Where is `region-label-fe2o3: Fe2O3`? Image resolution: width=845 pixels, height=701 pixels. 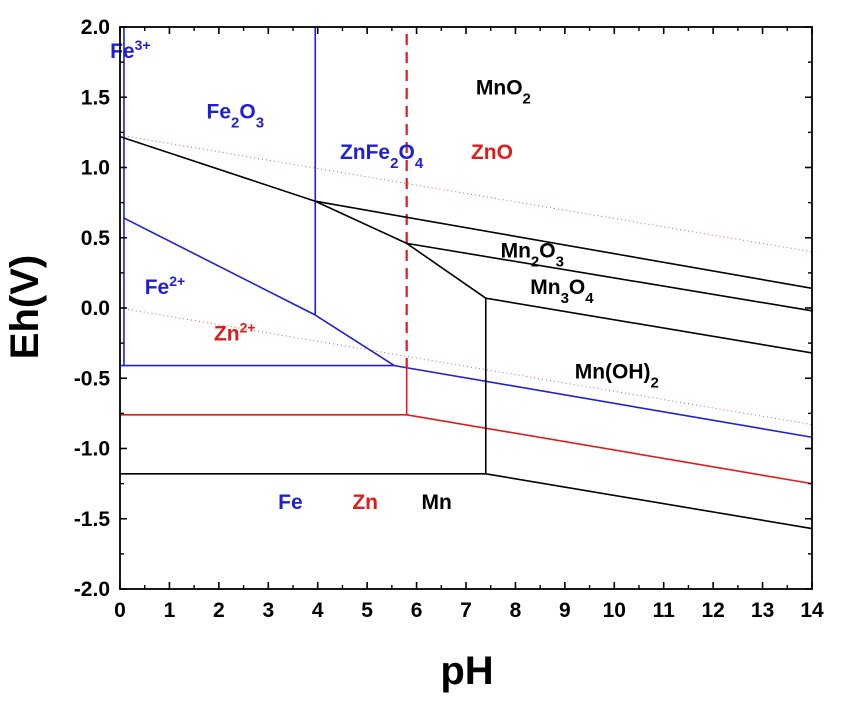 region-label-fe2o3: Fe2O3 is located at coordinates (236, 115).